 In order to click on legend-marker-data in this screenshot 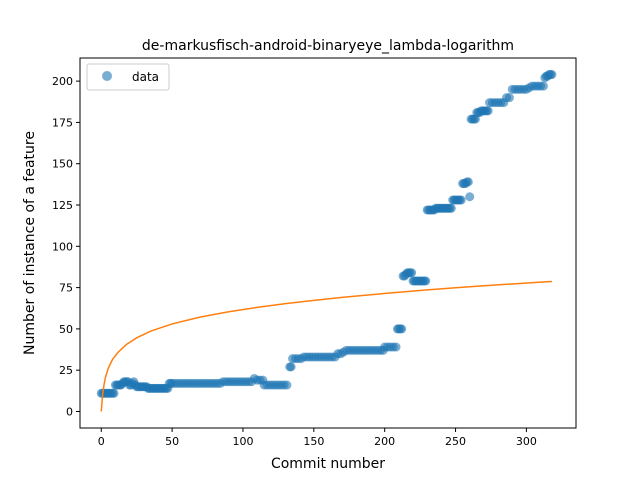, I will do `click(107, 76)`.